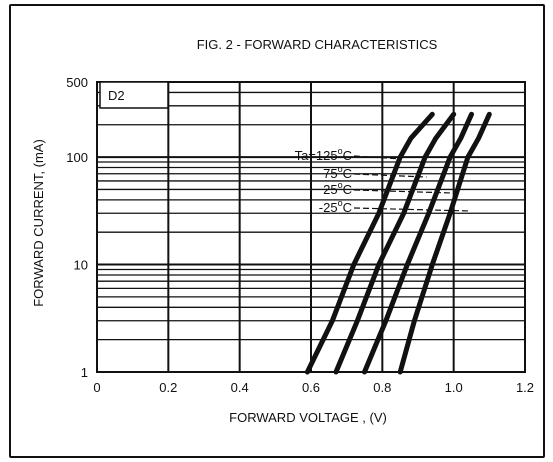 Image resolution: width=553 pixels, height=462 pixels. What do you see at coordinates (77, 227) in the screenshot?
I see `y-tick-labels: 1 10 100 500` at bounding box center [77, 227].